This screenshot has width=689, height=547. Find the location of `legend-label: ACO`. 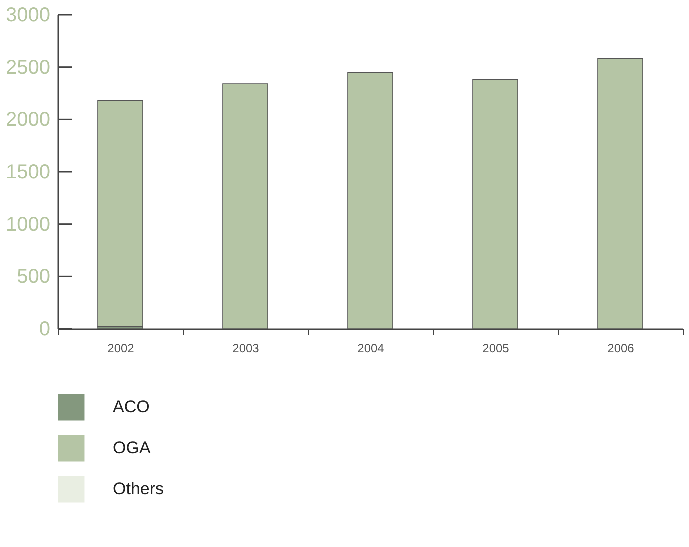

legend-label: ACO is located at coordinates (131, 407).